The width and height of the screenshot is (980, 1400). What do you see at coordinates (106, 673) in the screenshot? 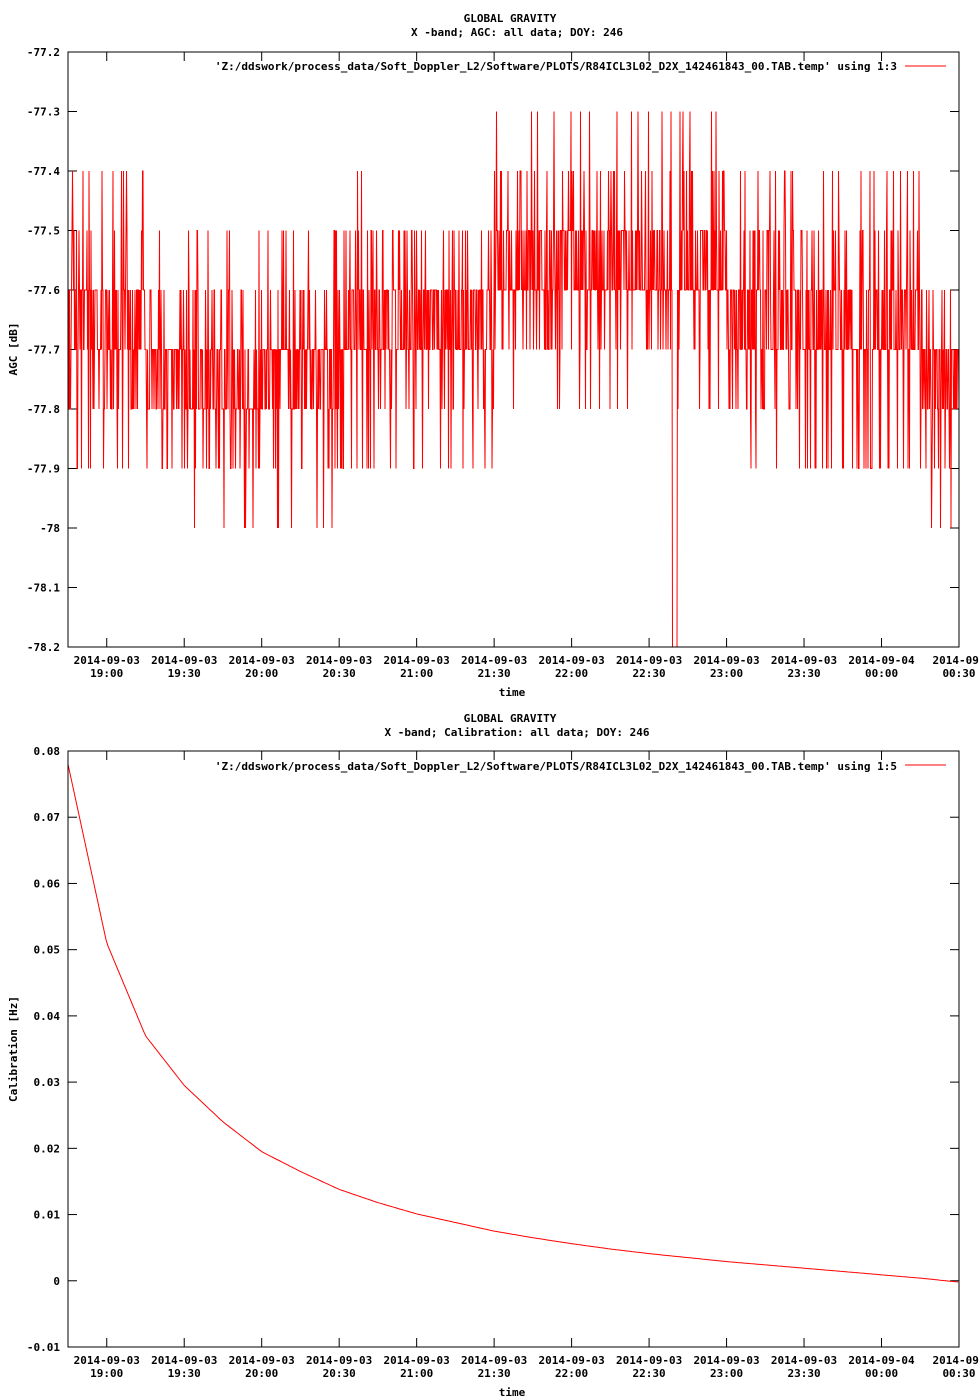
I see `agc-x-tick-time: 19:00` at bounding box center [106, 673].